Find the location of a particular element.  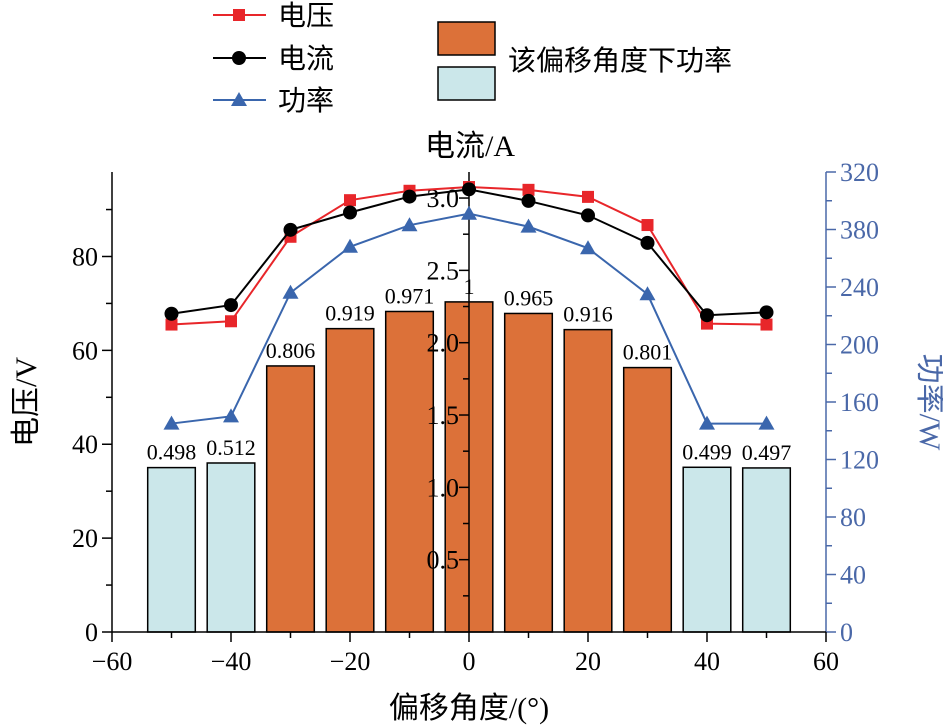

left-axis-label: 电压/V is located at coordinates (26, 402).